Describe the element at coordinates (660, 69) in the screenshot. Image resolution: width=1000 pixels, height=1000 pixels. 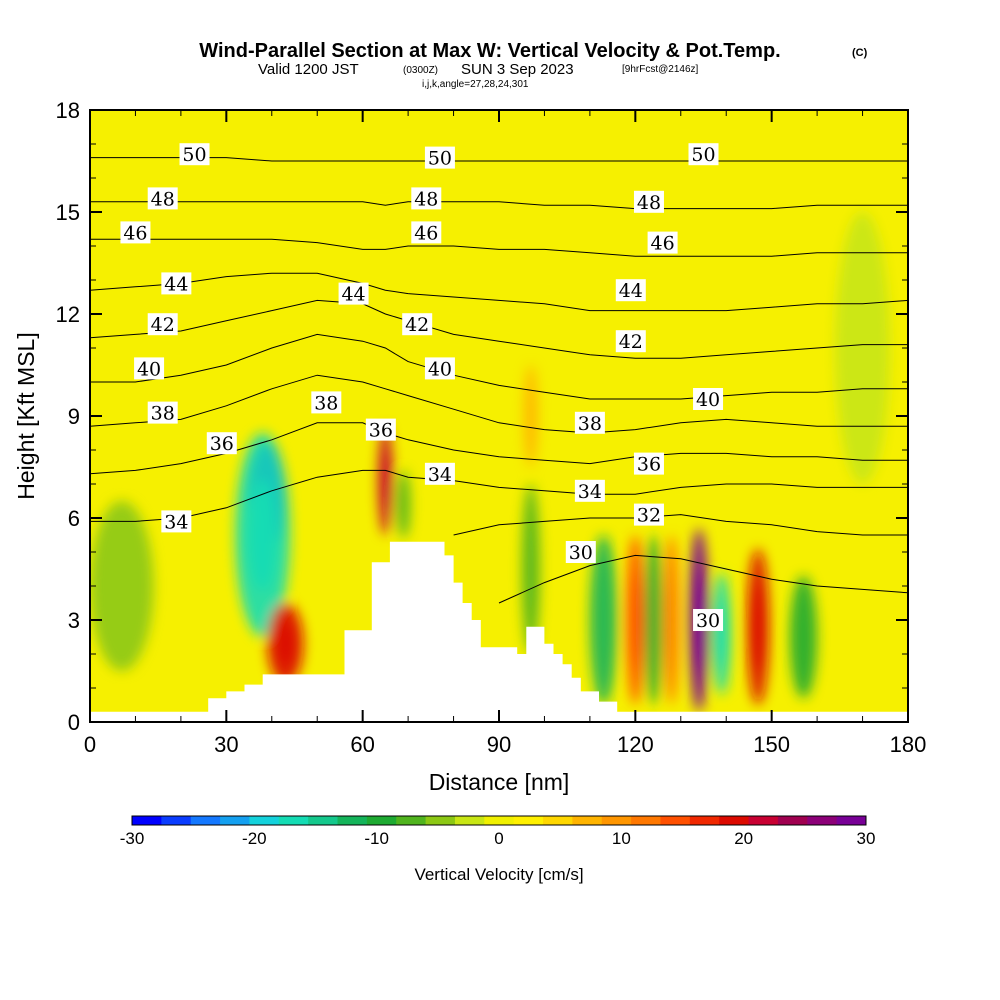
I see `forecast-info: [9hrFcst@2146z]` at that location.